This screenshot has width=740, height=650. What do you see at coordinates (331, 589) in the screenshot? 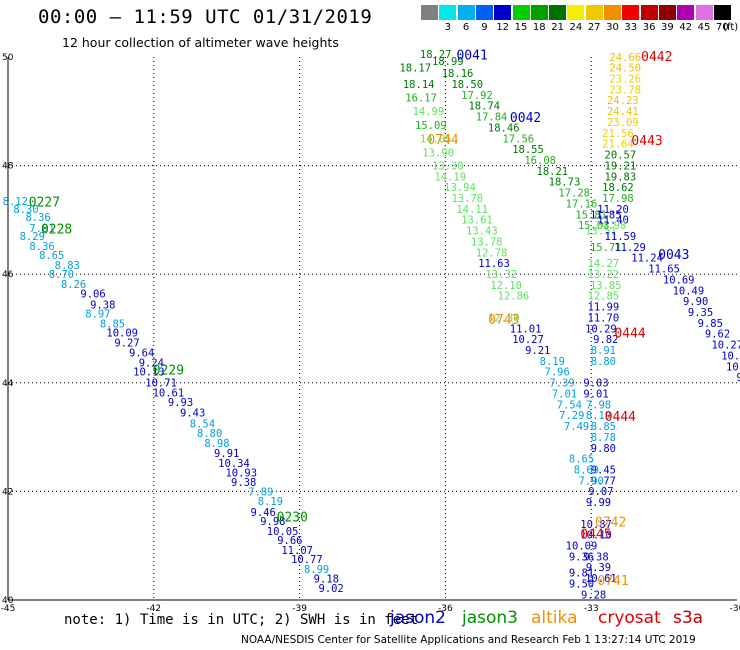
I see `wave-height-value: 9.02` at bounding box center [331, 589].